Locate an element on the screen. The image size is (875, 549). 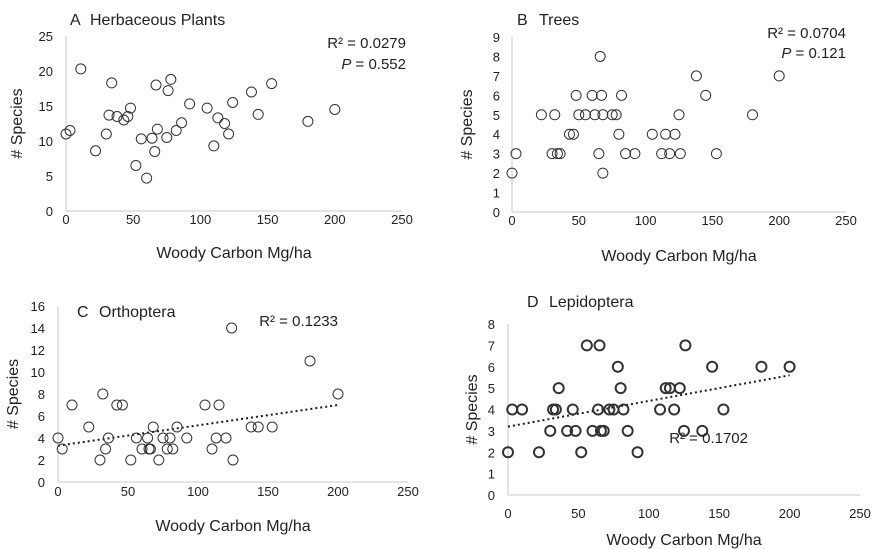
y-tick-label: 6 is located at coordinates (496, 95).